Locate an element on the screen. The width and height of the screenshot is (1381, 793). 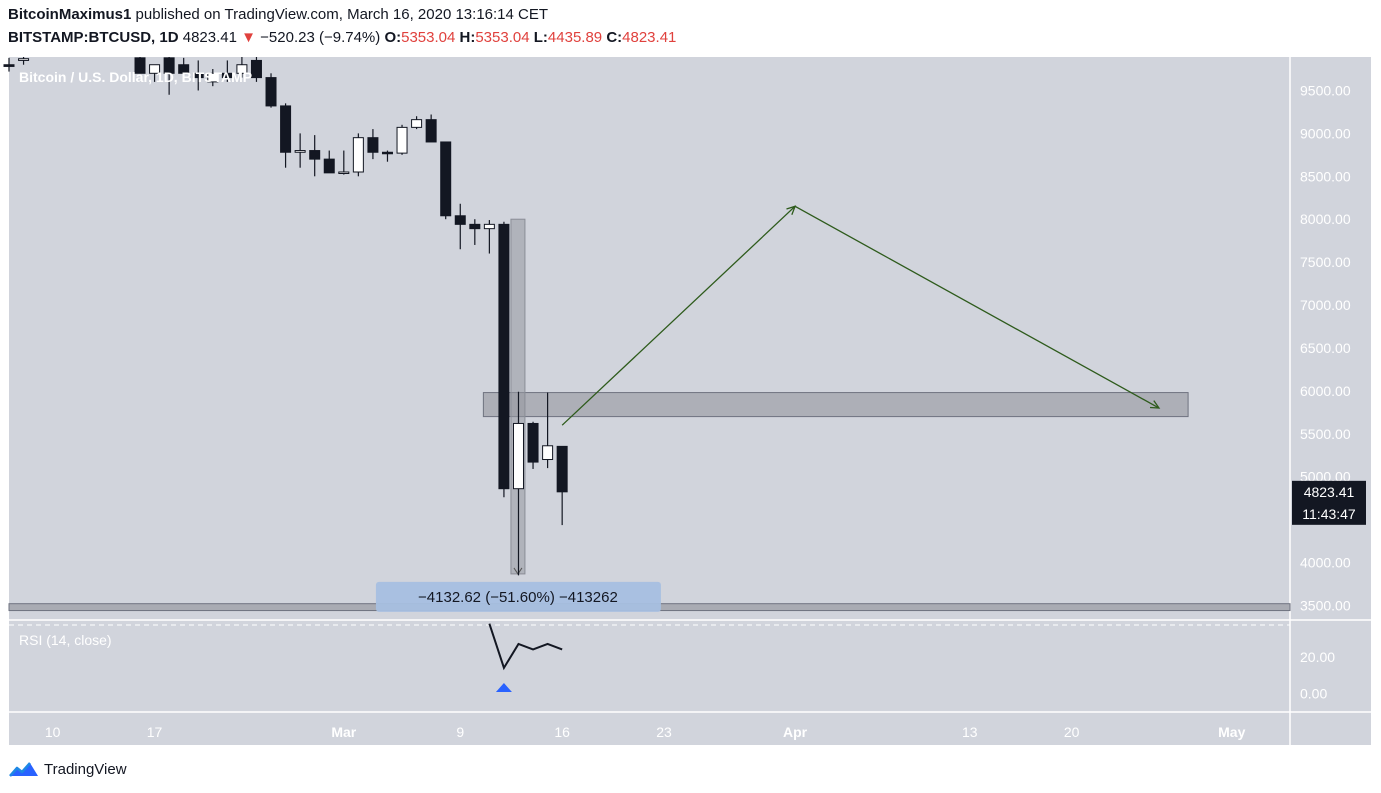
time-tick-label: Mar is located at coordinates (343, 732).